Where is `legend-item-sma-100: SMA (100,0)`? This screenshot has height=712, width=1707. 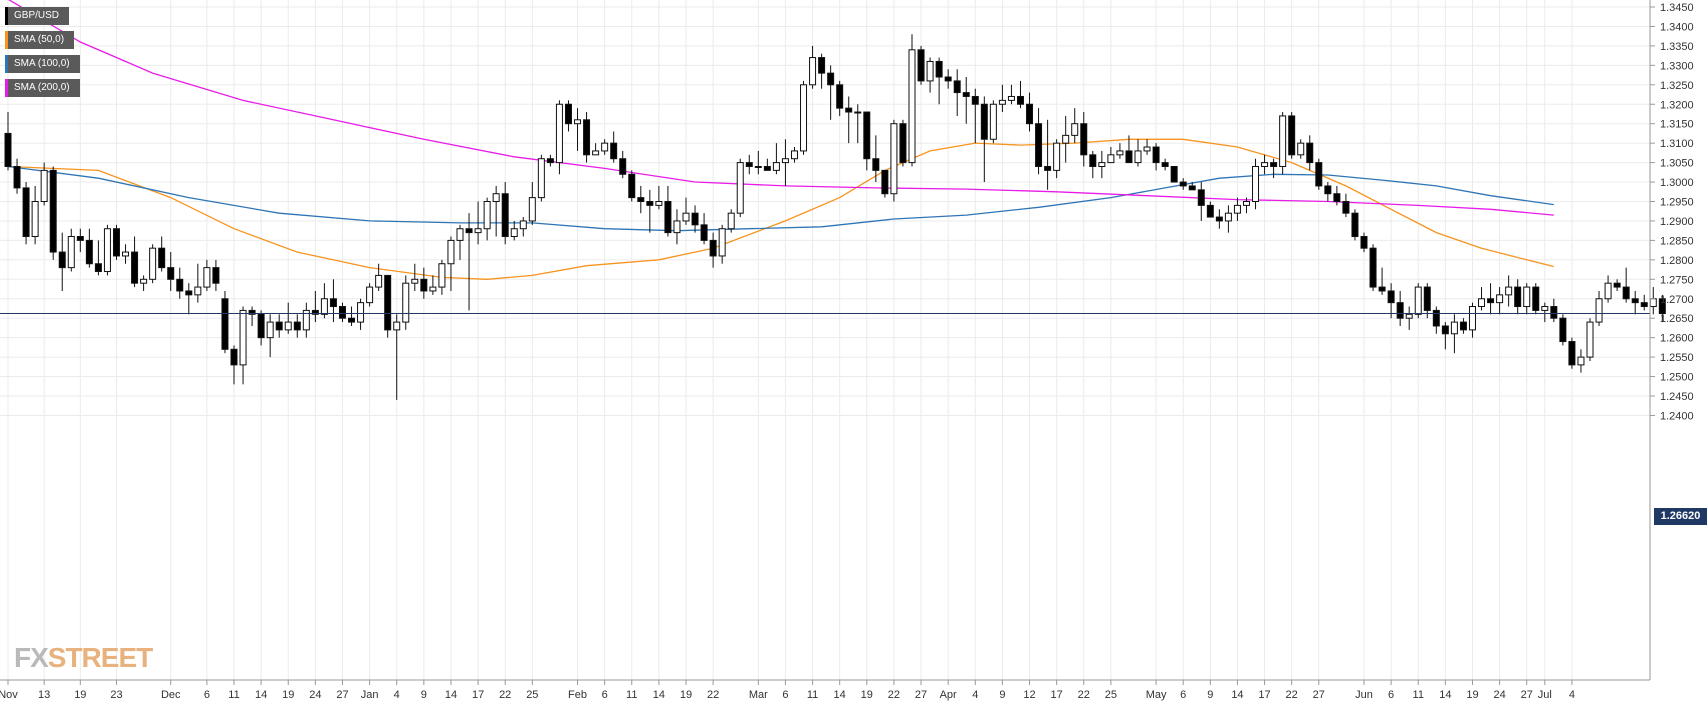
legend-item-sma-100: SMA (100,0) is located at coordinates (42, 64).